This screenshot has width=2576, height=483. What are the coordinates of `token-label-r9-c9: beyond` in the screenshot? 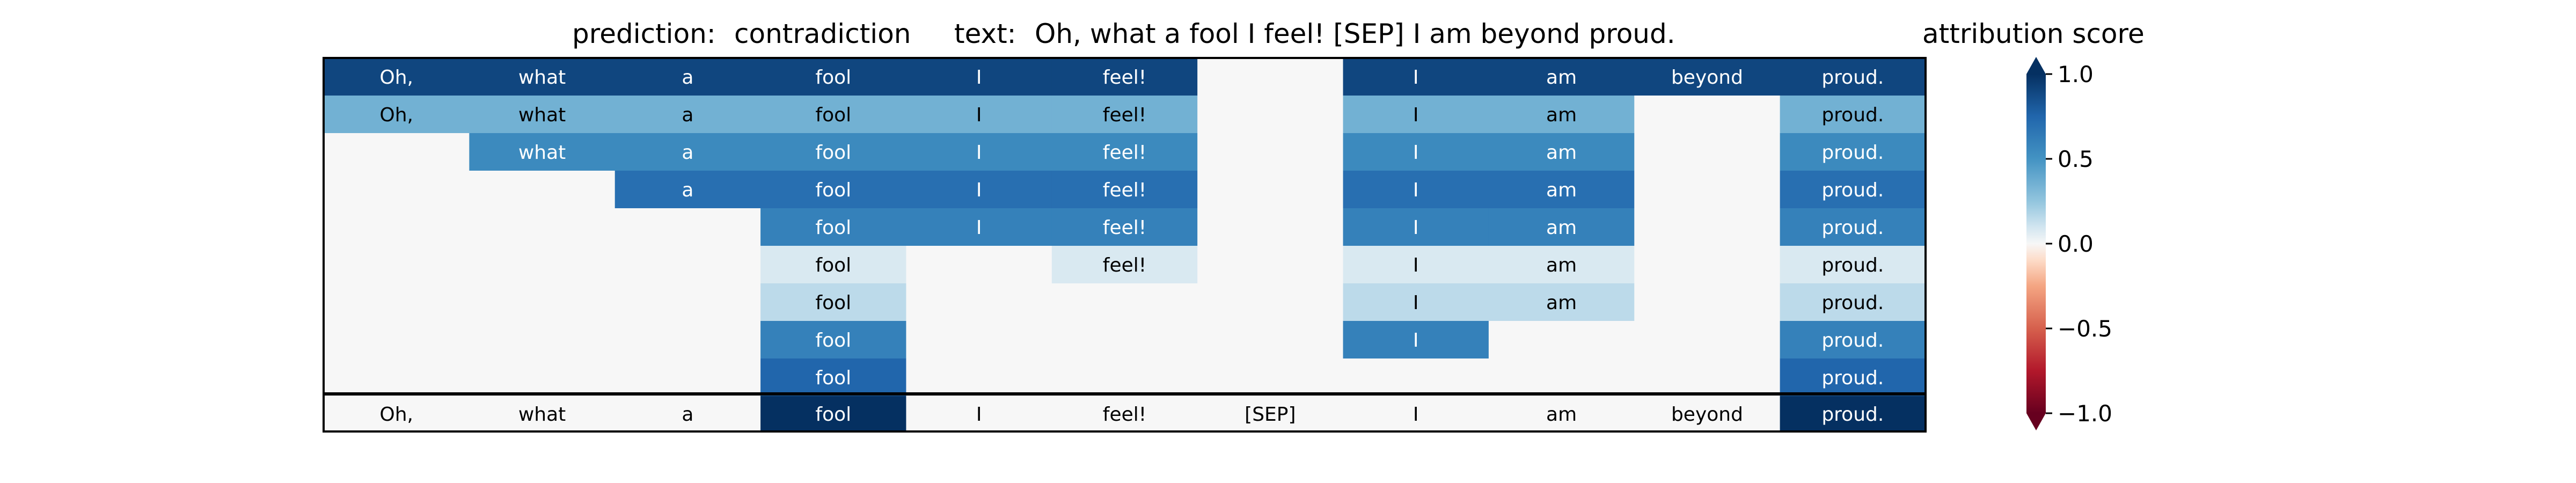 It's located at (1707, 415).